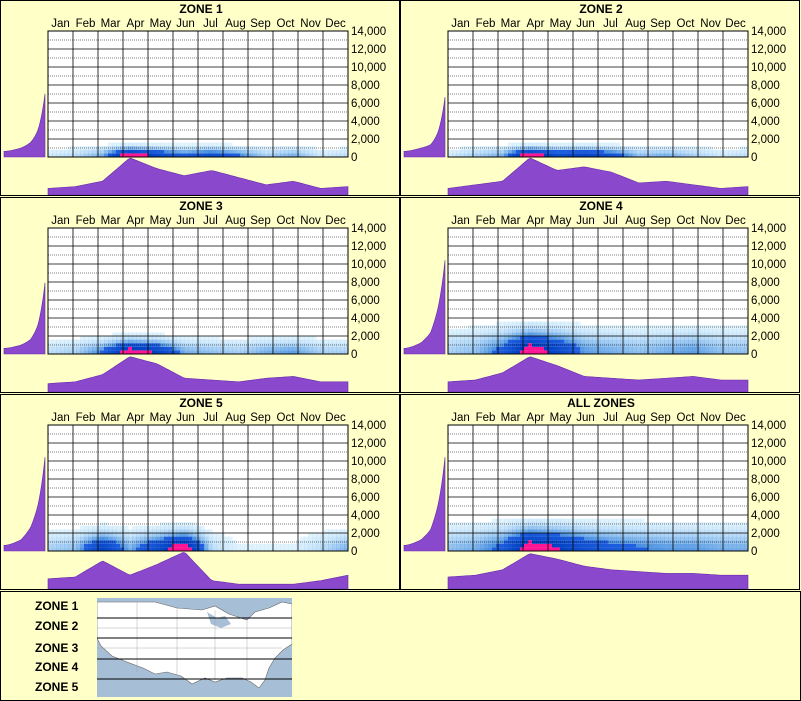  I want to click on month-tick-label: Jun, so click(185, 24).